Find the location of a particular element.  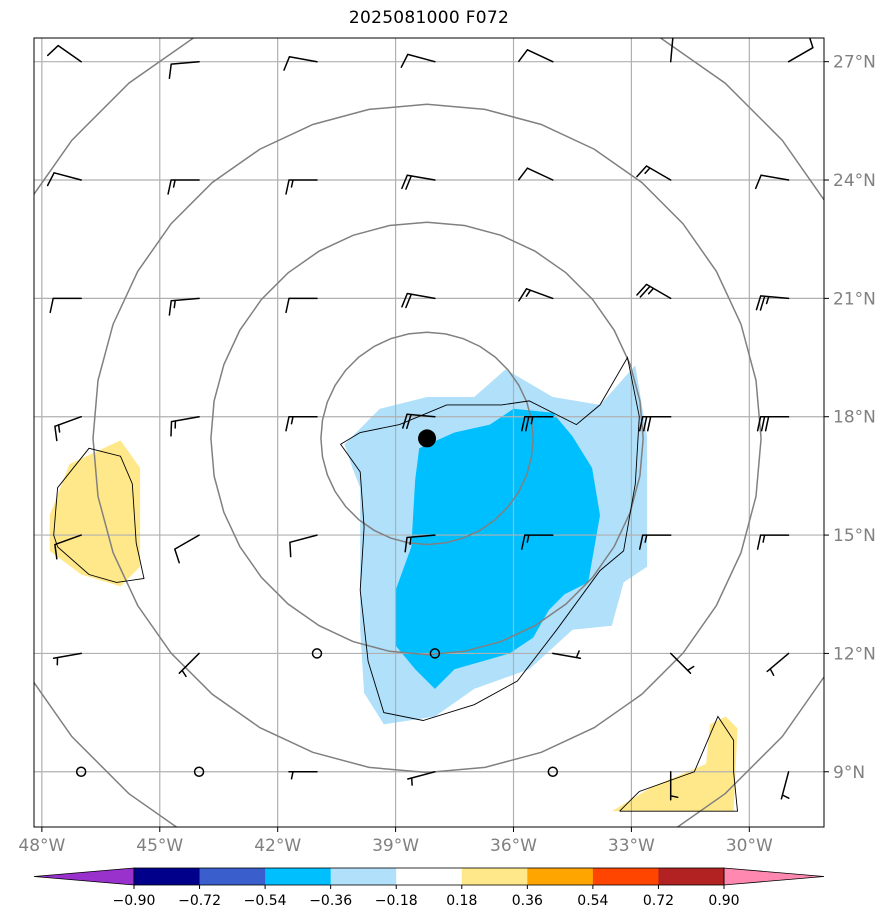

colorbar-label: 0.36 is located at coordinates (527, 901).